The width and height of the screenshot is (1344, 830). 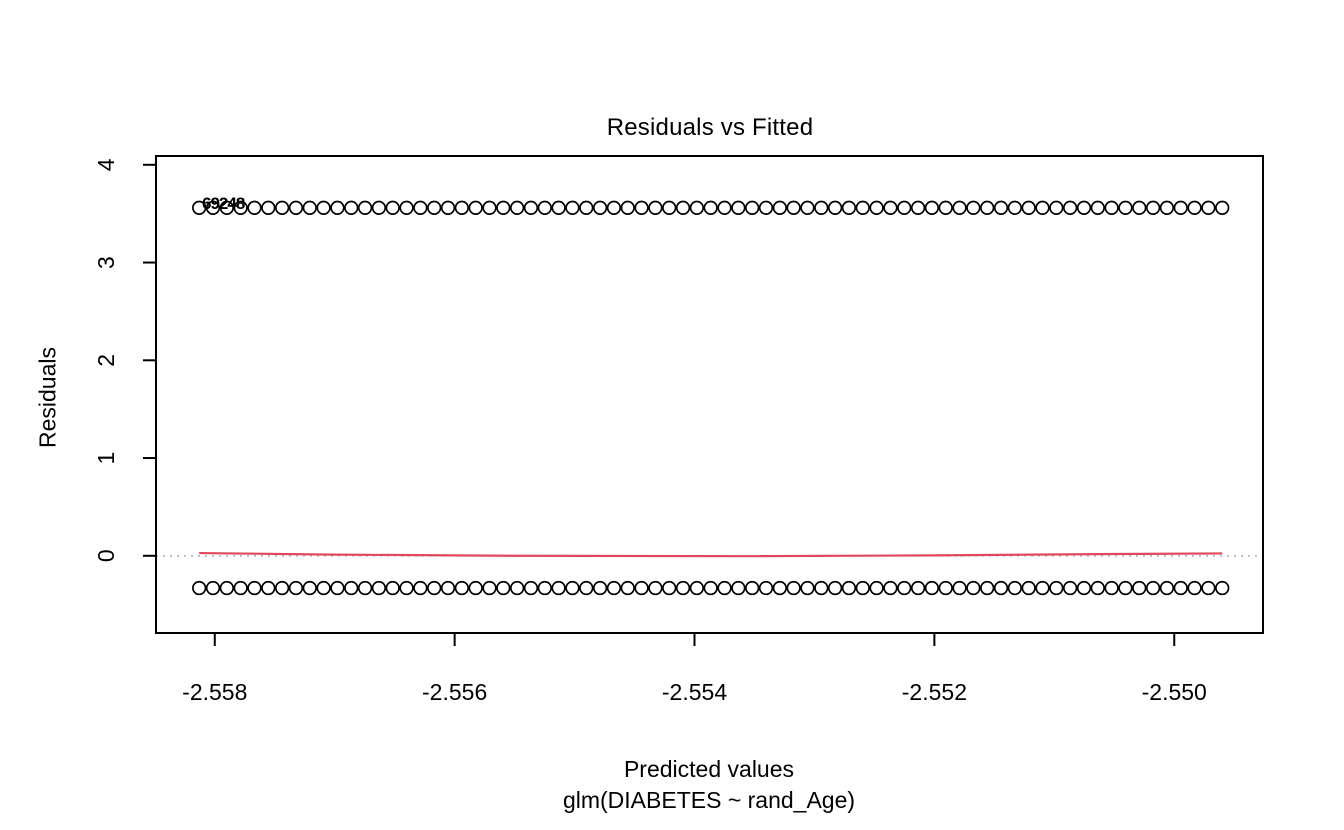 What do you see at coordinates (214, 692) in the screenshot?
I see `x-tick-label: -2.558` at bounding box center [214, 692].